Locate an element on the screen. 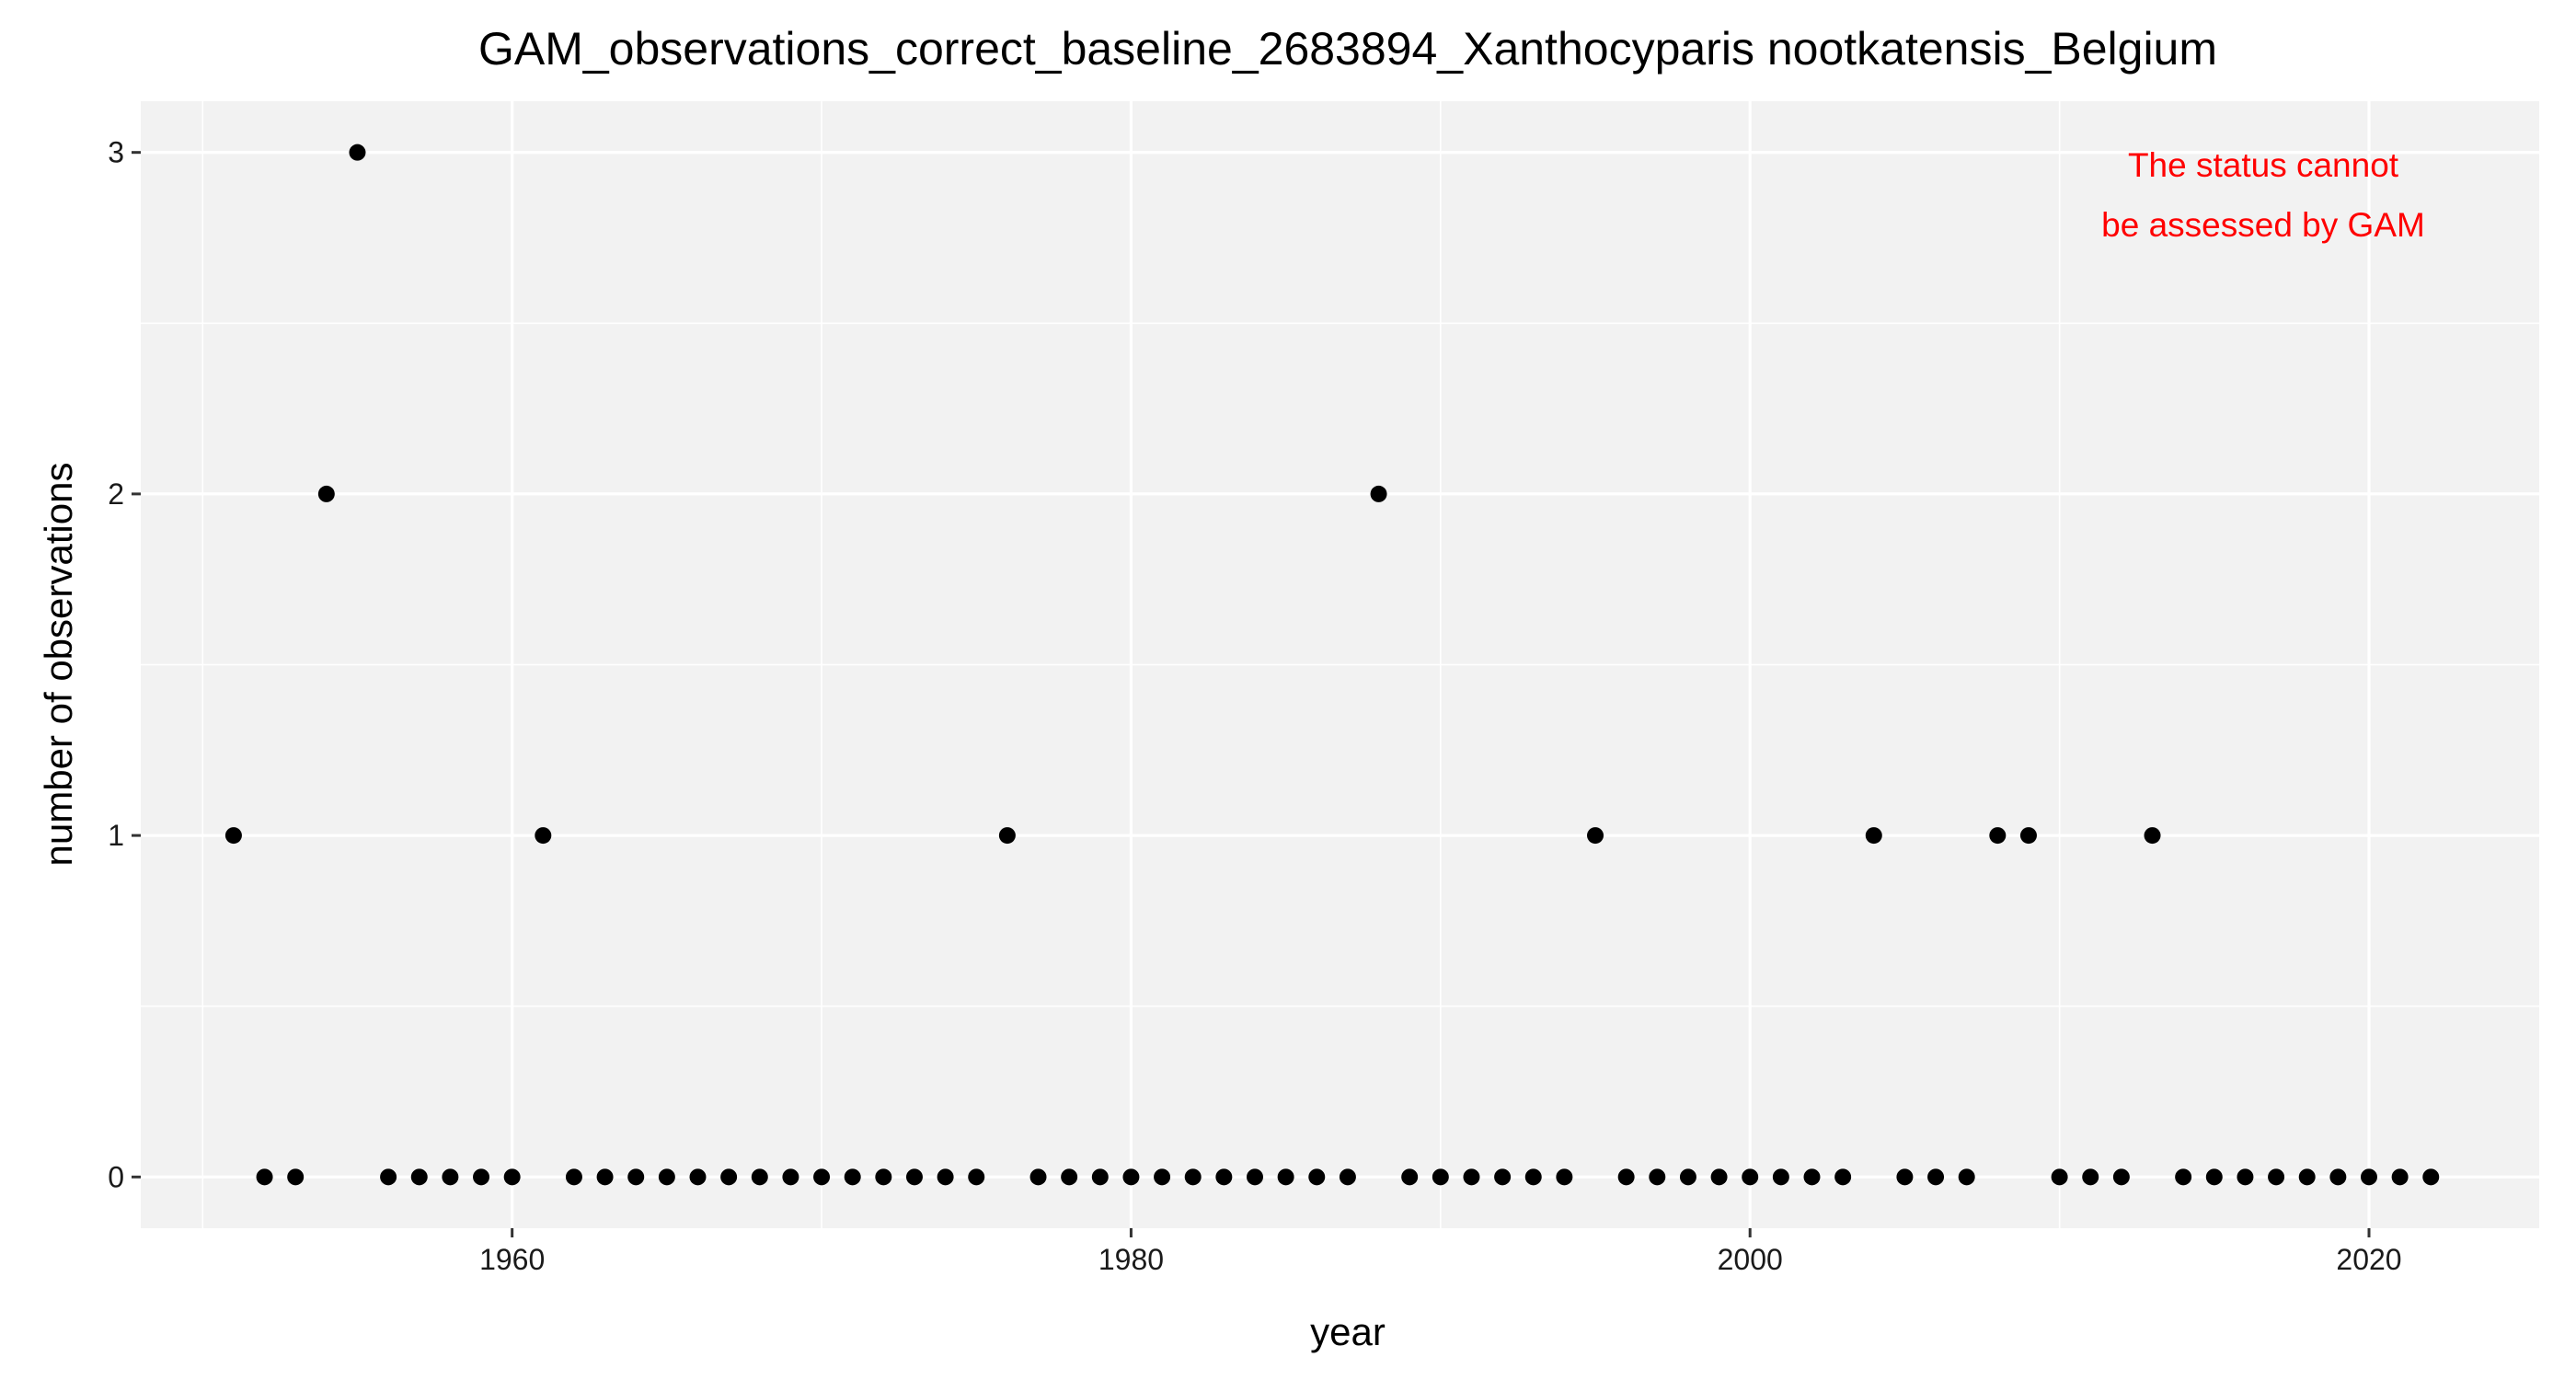 The width and height of the screenshot is (2576, 1380). annotation-line-2: be assessed by GAM is located at coordinates (2263, 225).